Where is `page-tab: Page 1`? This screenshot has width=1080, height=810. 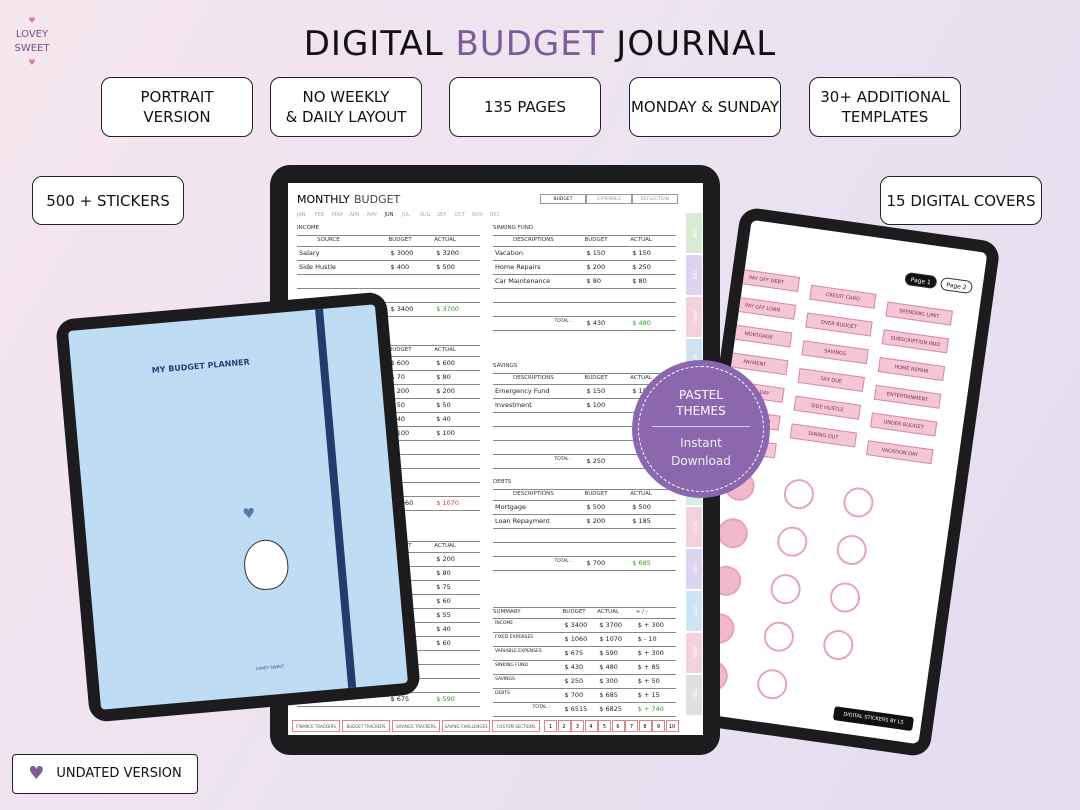 page-tab: Page 1 is located at coordinates (921, 280).